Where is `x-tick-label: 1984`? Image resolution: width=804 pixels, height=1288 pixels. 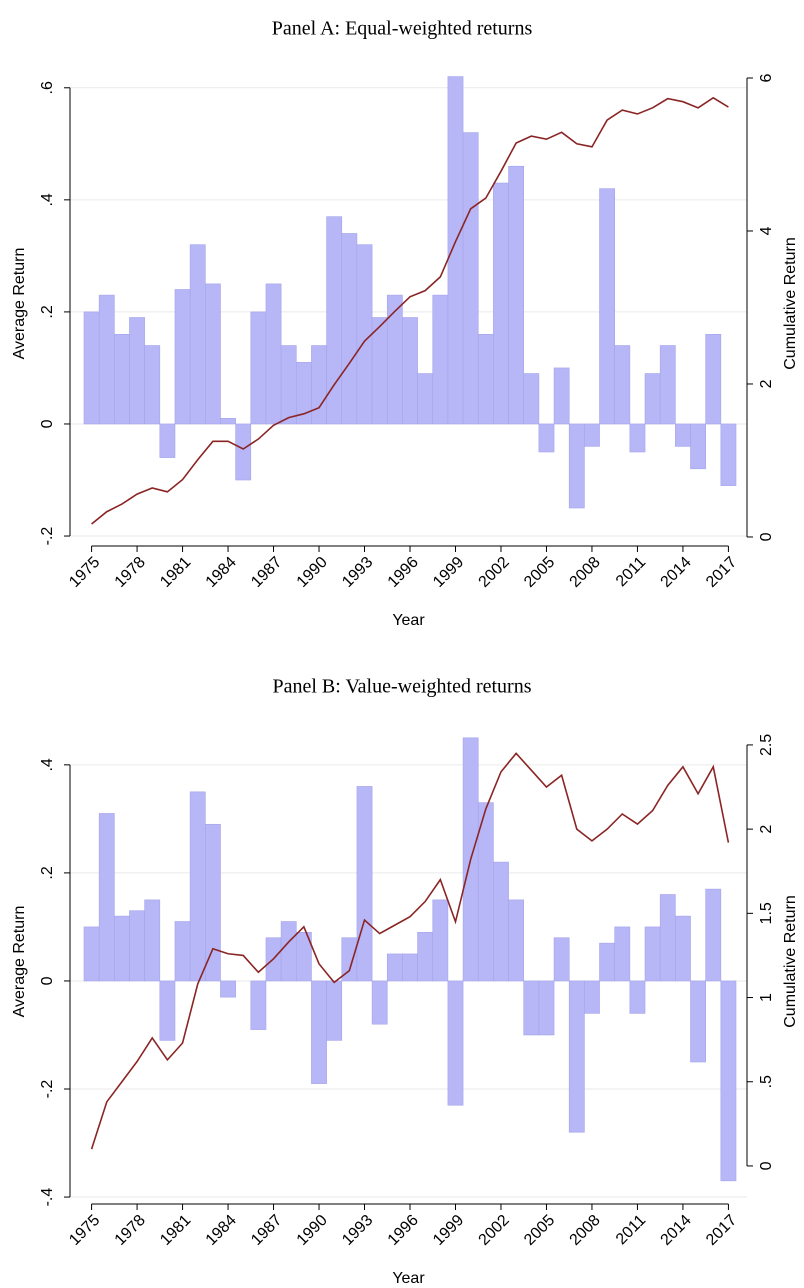
x-tick-label: 1984 is located at coordinates (221, 572).